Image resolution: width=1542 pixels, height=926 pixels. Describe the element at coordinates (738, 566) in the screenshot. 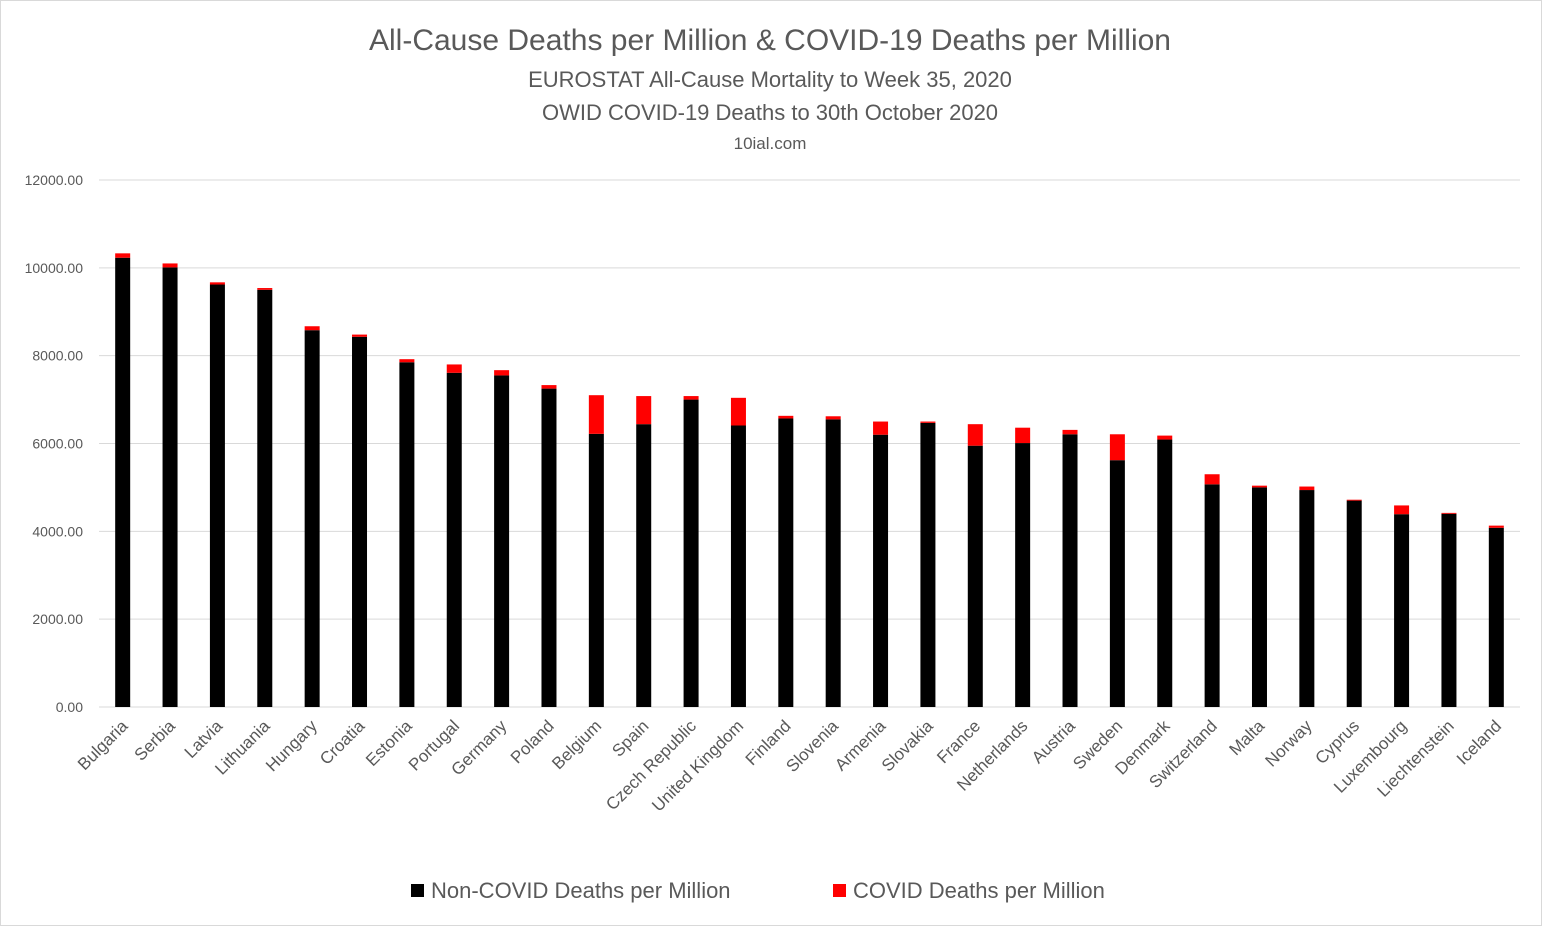

I see `bar-united-kingdom-non-covid` at that location.